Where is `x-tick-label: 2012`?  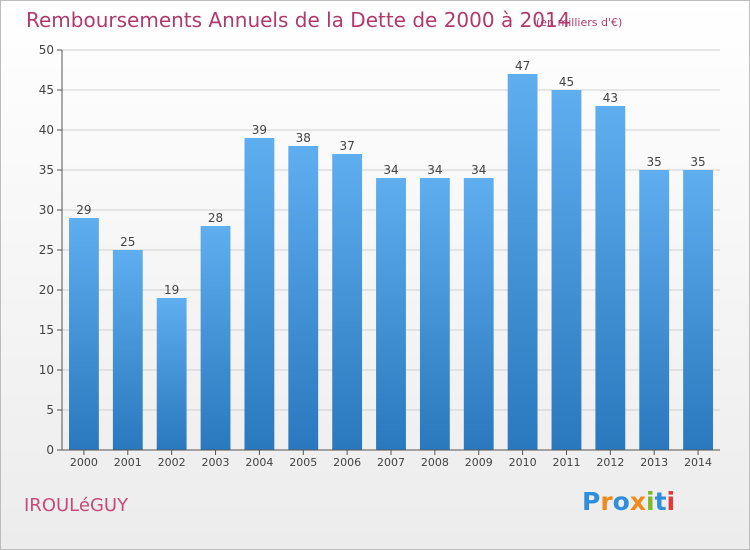
x-tick-label: 2012 is located at coordinates (610, 462).